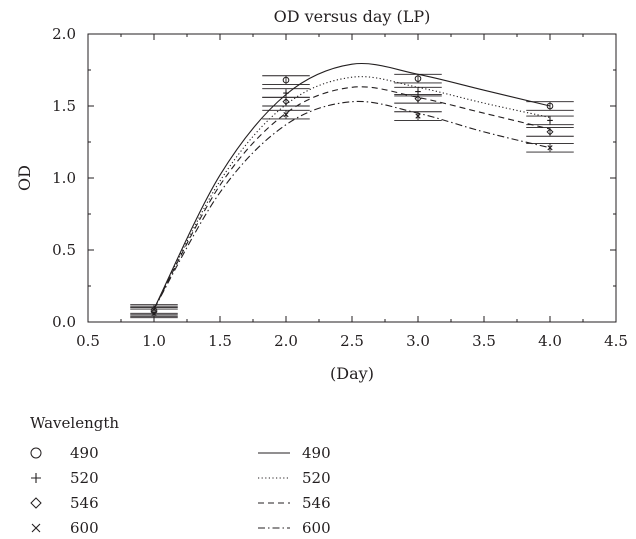 The height and width of the screenshot is (539, 636). What do you see at coordinates (352, 373) in the screenshot?
I see `x-axis-title: (Day)` at bounding box center [352, 373].